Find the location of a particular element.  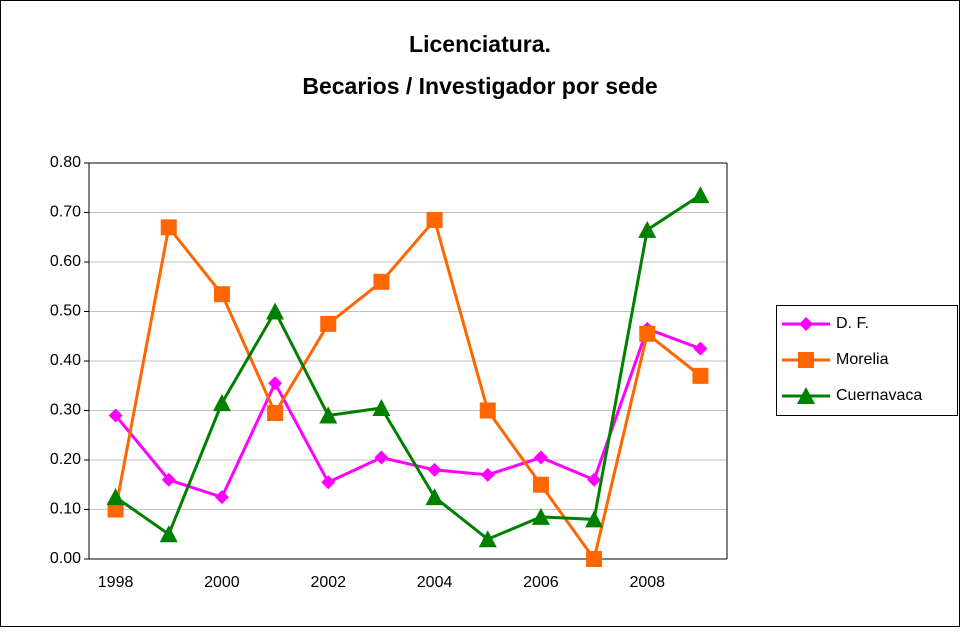

y-tick-label: 0.10 is located at coordinates (65, 509).